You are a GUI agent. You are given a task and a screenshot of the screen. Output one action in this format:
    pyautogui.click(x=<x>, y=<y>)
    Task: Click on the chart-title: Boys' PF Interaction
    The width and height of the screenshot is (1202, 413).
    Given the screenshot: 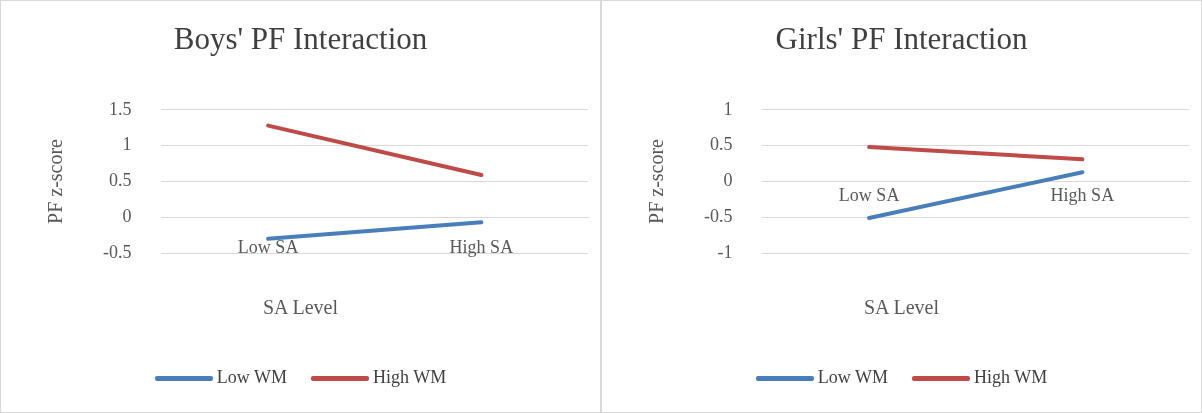 What is the action you would take?
    pyautogui.click(x=300, y=39)
    